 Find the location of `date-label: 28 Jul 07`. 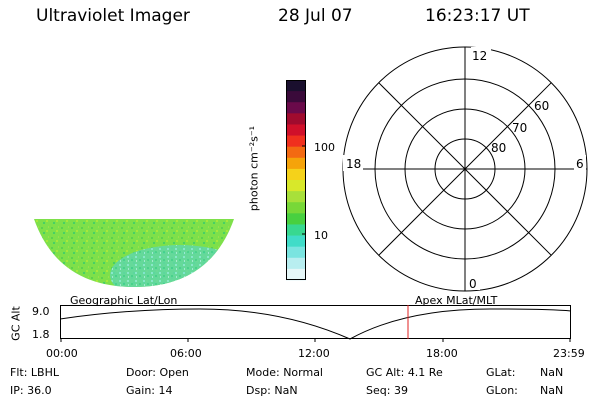

date-label: 28 Jul 07 is located at coordinates (315, 16).